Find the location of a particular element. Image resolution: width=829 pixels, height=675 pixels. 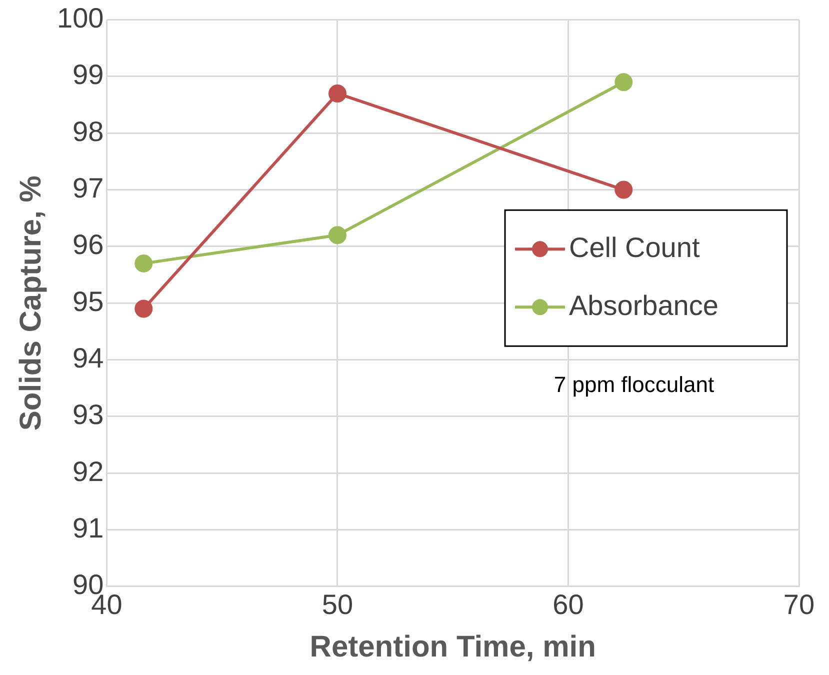

y-tick-label: 98 is located at coordinates (88, 131).